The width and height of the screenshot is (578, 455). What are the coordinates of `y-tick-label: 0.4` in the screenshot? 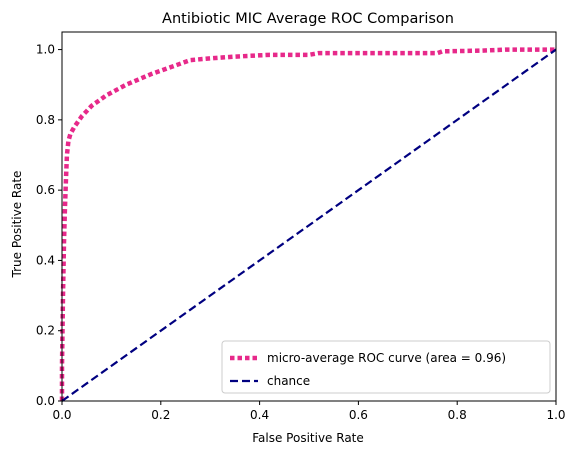 It's located at (45, 260).